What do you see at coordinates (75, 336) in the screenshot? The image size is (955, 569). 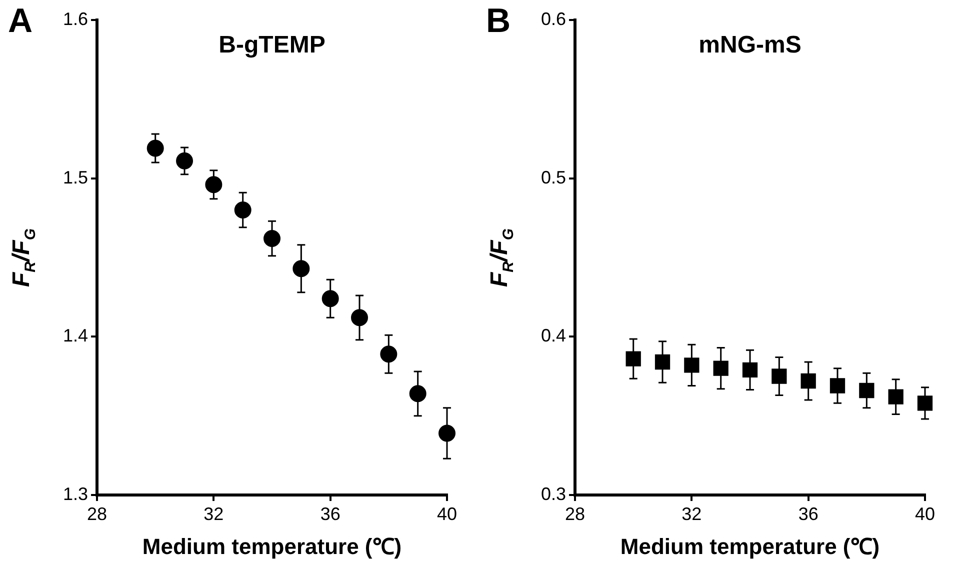 I see `y-tick-label: 1.4` at bounding box center [75, 336].